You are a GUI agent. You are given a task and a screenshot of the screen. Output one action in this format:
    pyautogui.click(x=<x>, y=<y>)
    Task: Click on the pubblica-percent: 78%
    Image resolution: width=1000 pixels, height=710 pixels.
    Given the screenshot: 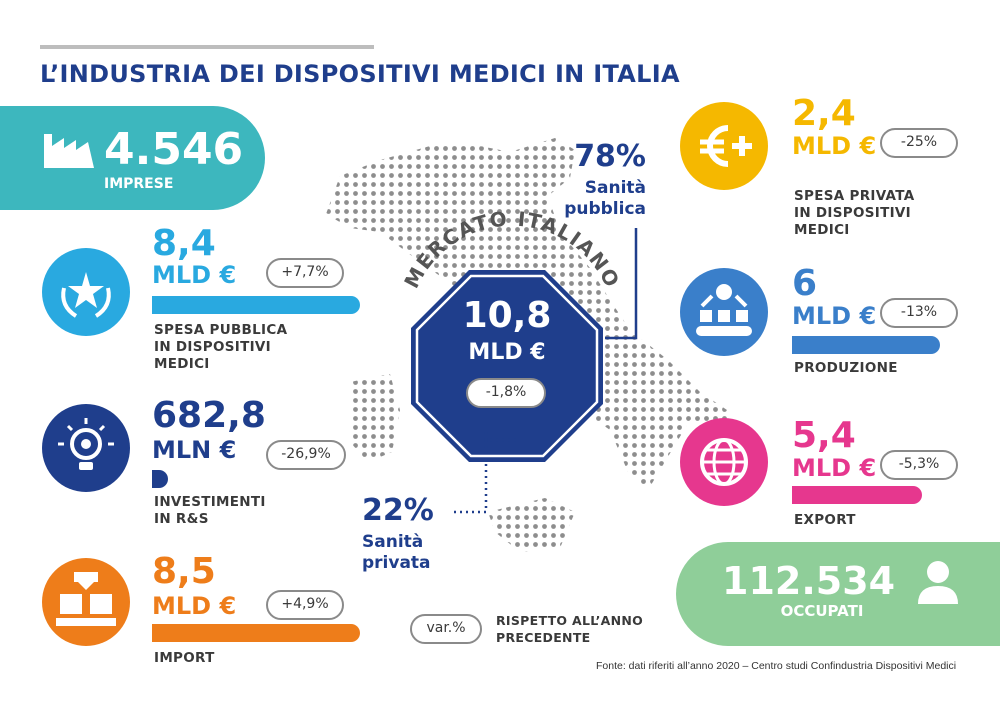 What is the action you would take?
    pyautogui.click(x=610, y=156)
    